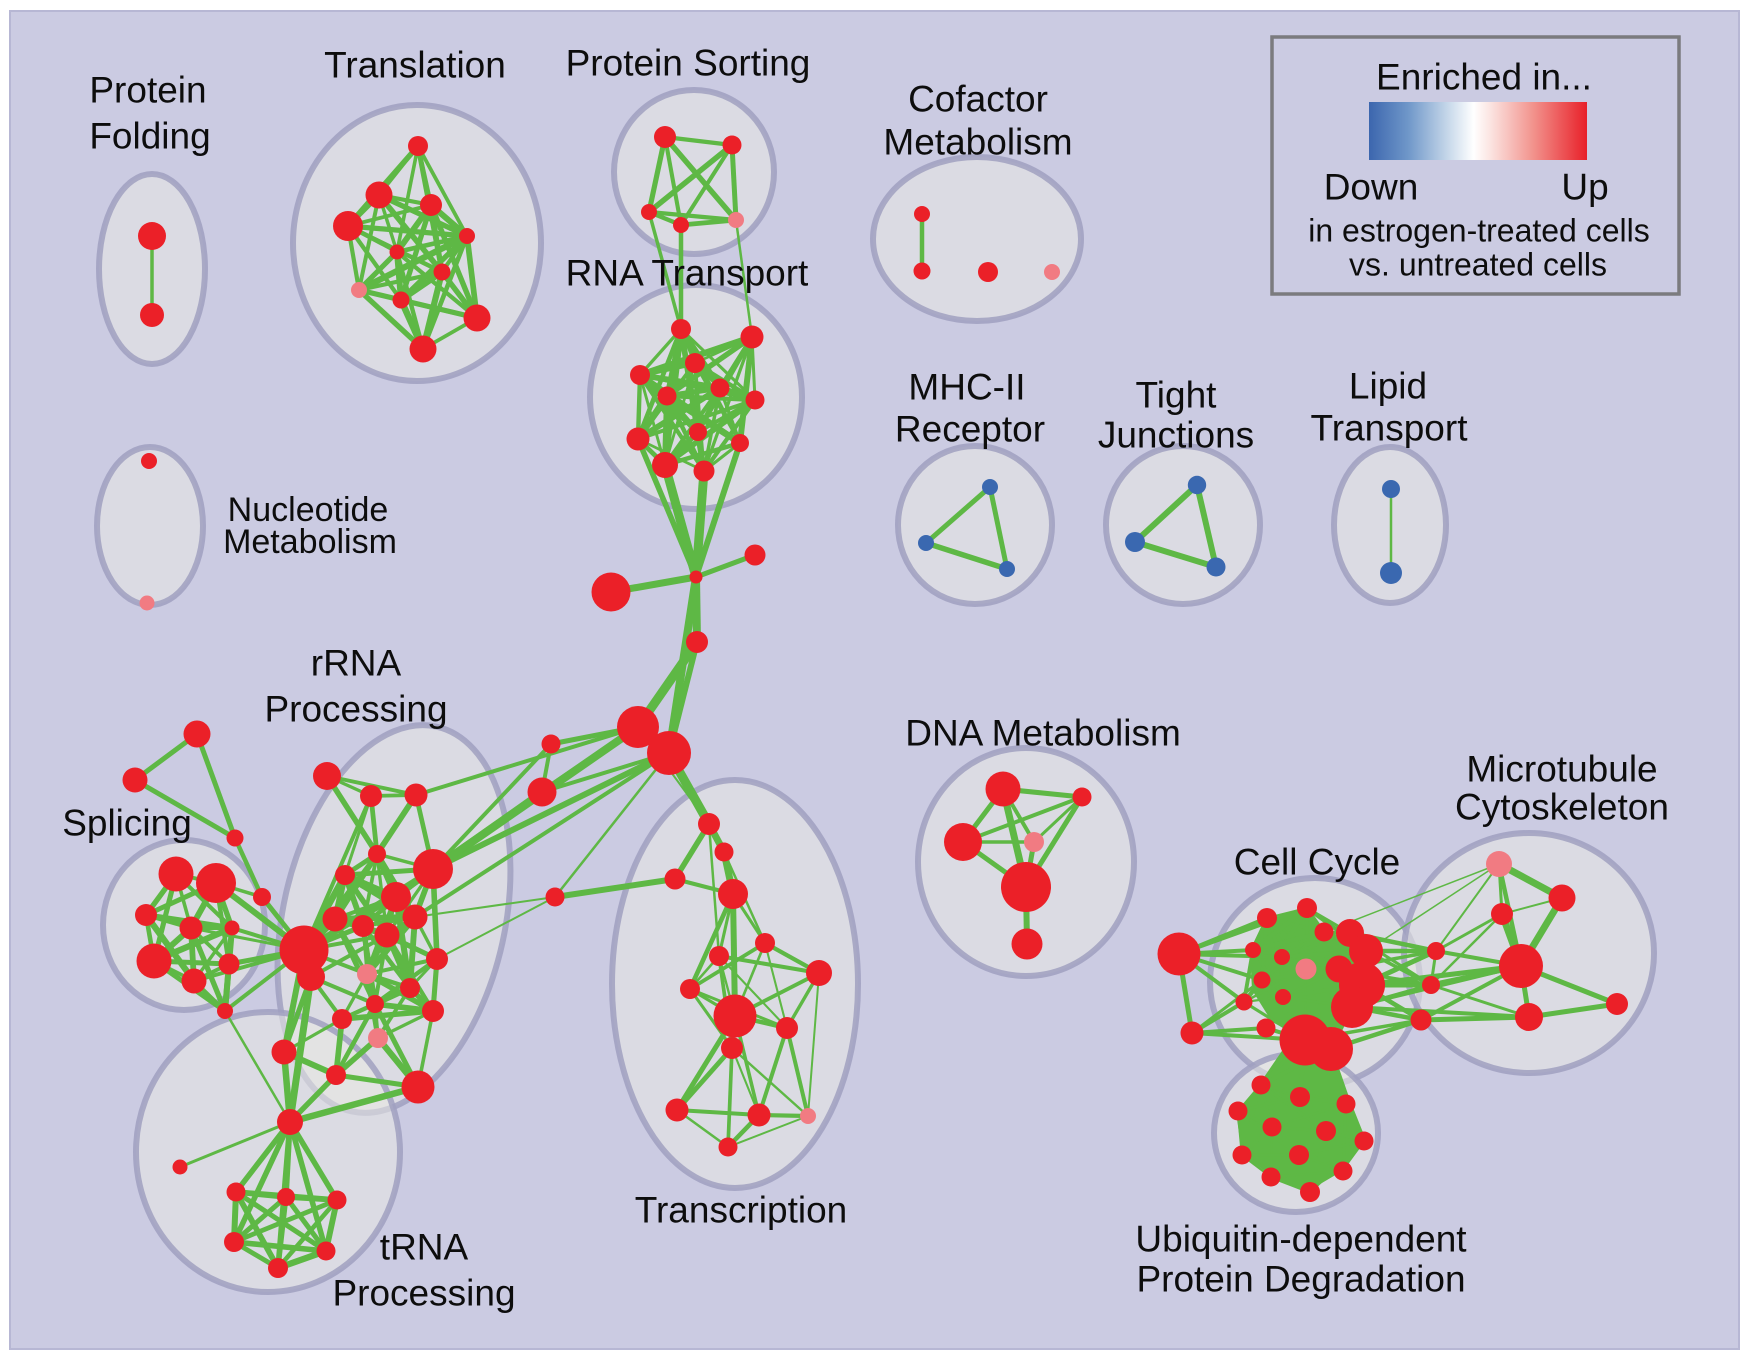  Describe the element at coordinates (1561, 768) in the screenshot. I see `svg-text: Microtubule` at that location.